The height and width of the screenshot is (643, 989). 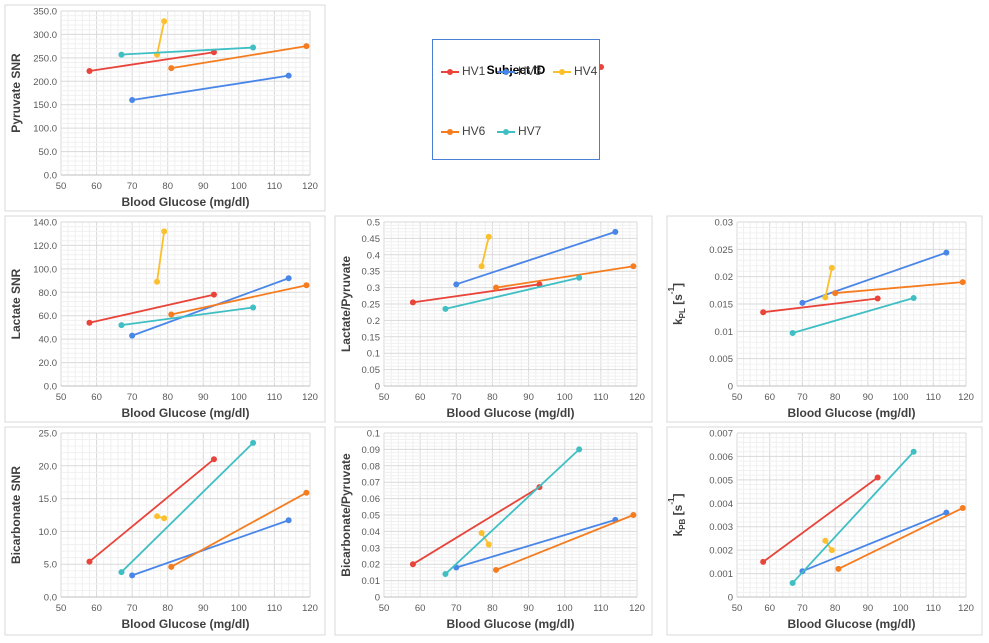 I want to click on y-axis-title-part: -1, so click(x=671, y=501).